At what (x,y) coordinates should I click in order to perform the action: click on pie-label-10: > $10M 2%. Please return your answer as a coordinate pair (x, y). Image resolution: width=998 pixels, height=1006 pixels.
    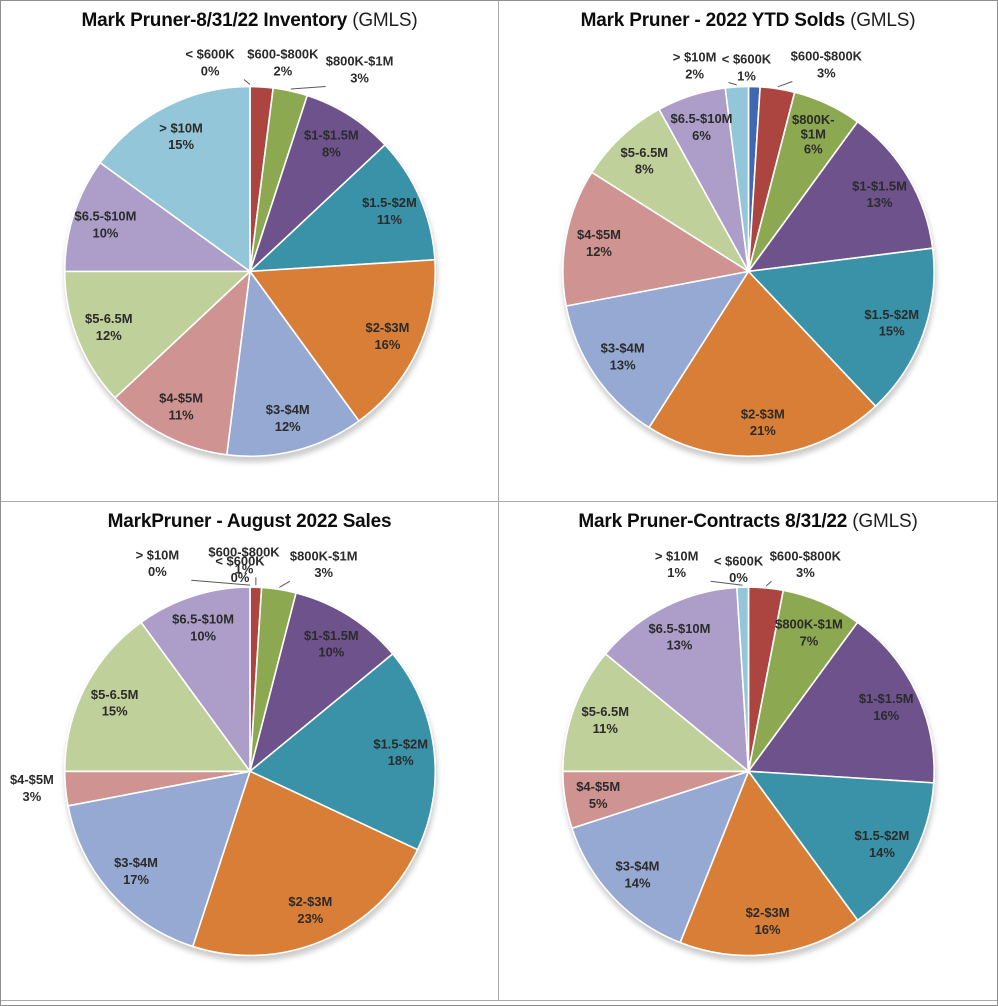
    Looking at the image, I should click on (695, 66).